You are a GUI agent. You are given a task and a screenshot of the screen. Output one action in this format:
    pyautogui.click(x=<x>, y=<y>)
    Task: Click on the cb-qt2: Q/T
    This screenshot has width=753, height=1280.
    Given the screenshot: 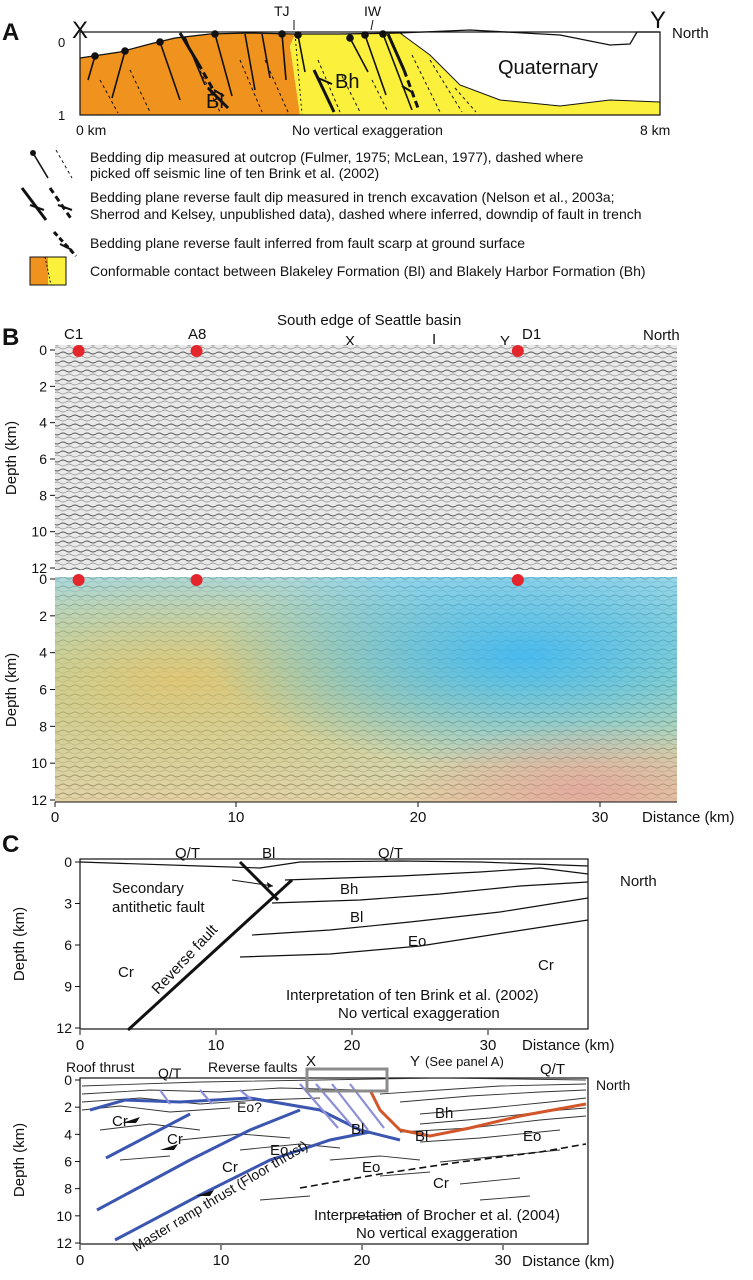 What is the action you would take?
    pyautogui.click(x=552, y=1069)
    